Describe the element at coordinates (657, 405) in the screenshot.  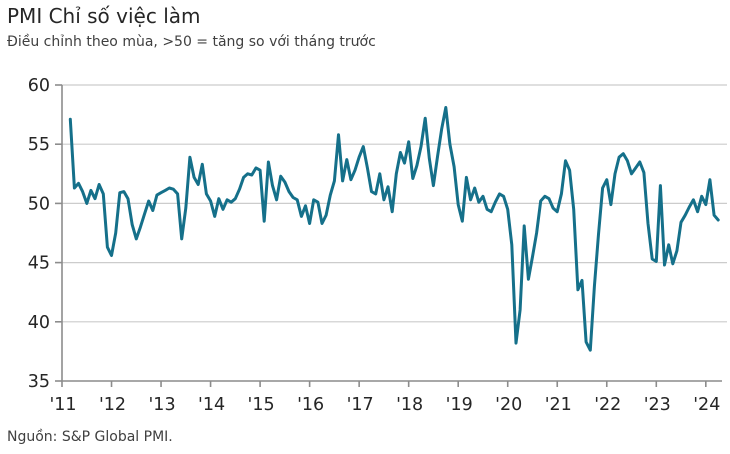
I see `x-tick-label-2023: '23` at that location.